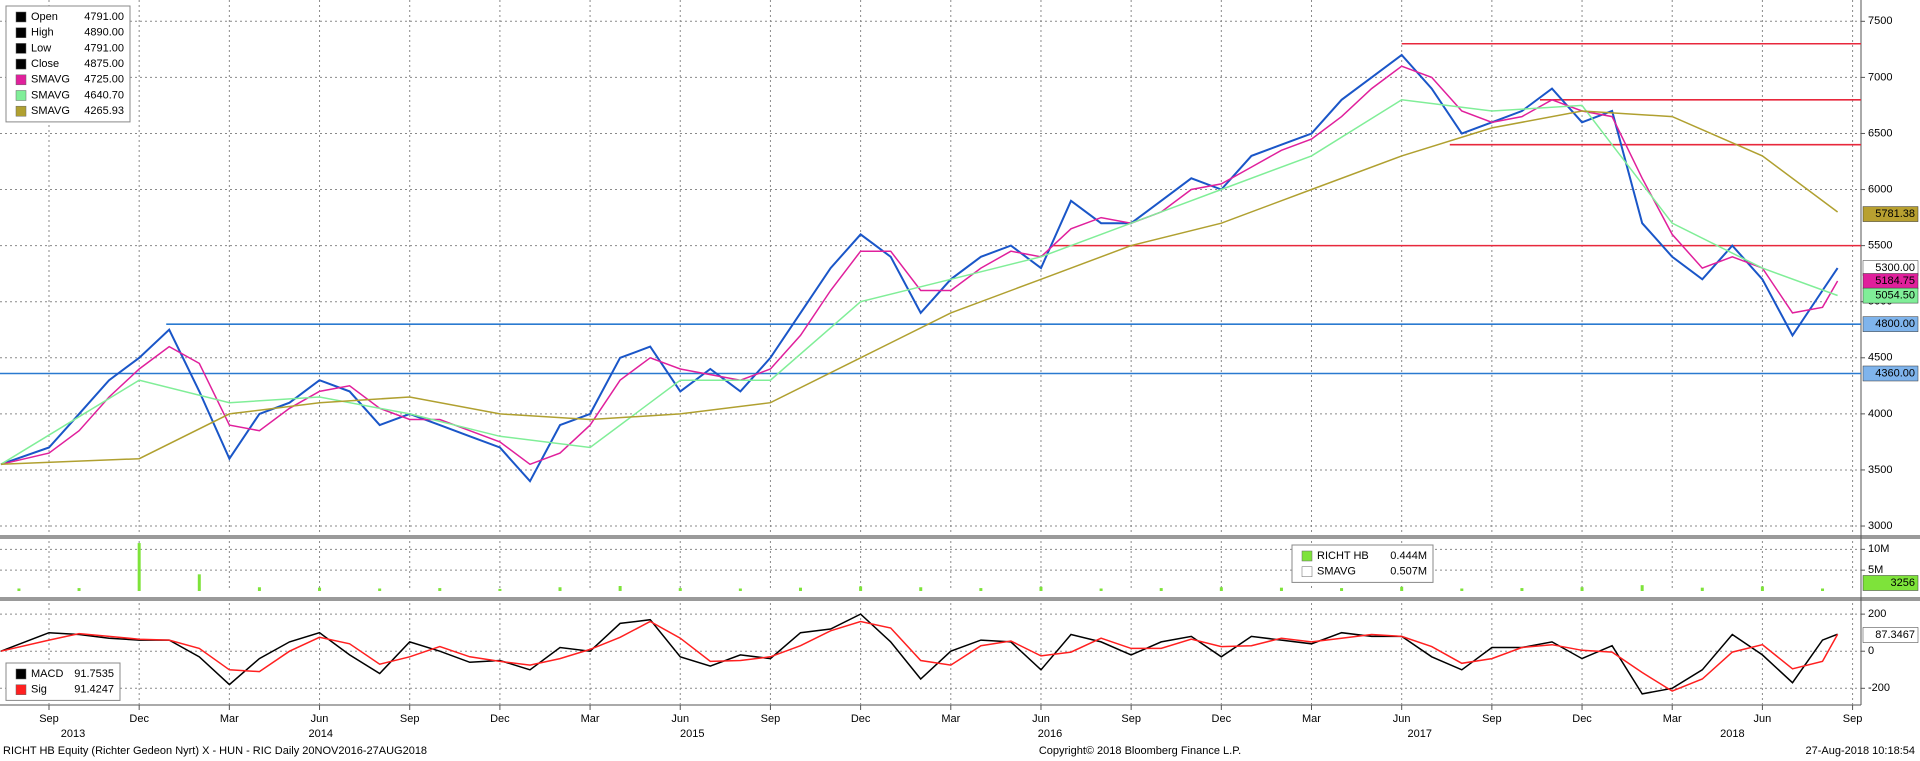 The width and height of the screenshot is (1920, 761). What do you see at coordinates (1895, 214) in the screenshot?
I see `value-badge-label: 5781.38` at bounding box center [1895, 214].